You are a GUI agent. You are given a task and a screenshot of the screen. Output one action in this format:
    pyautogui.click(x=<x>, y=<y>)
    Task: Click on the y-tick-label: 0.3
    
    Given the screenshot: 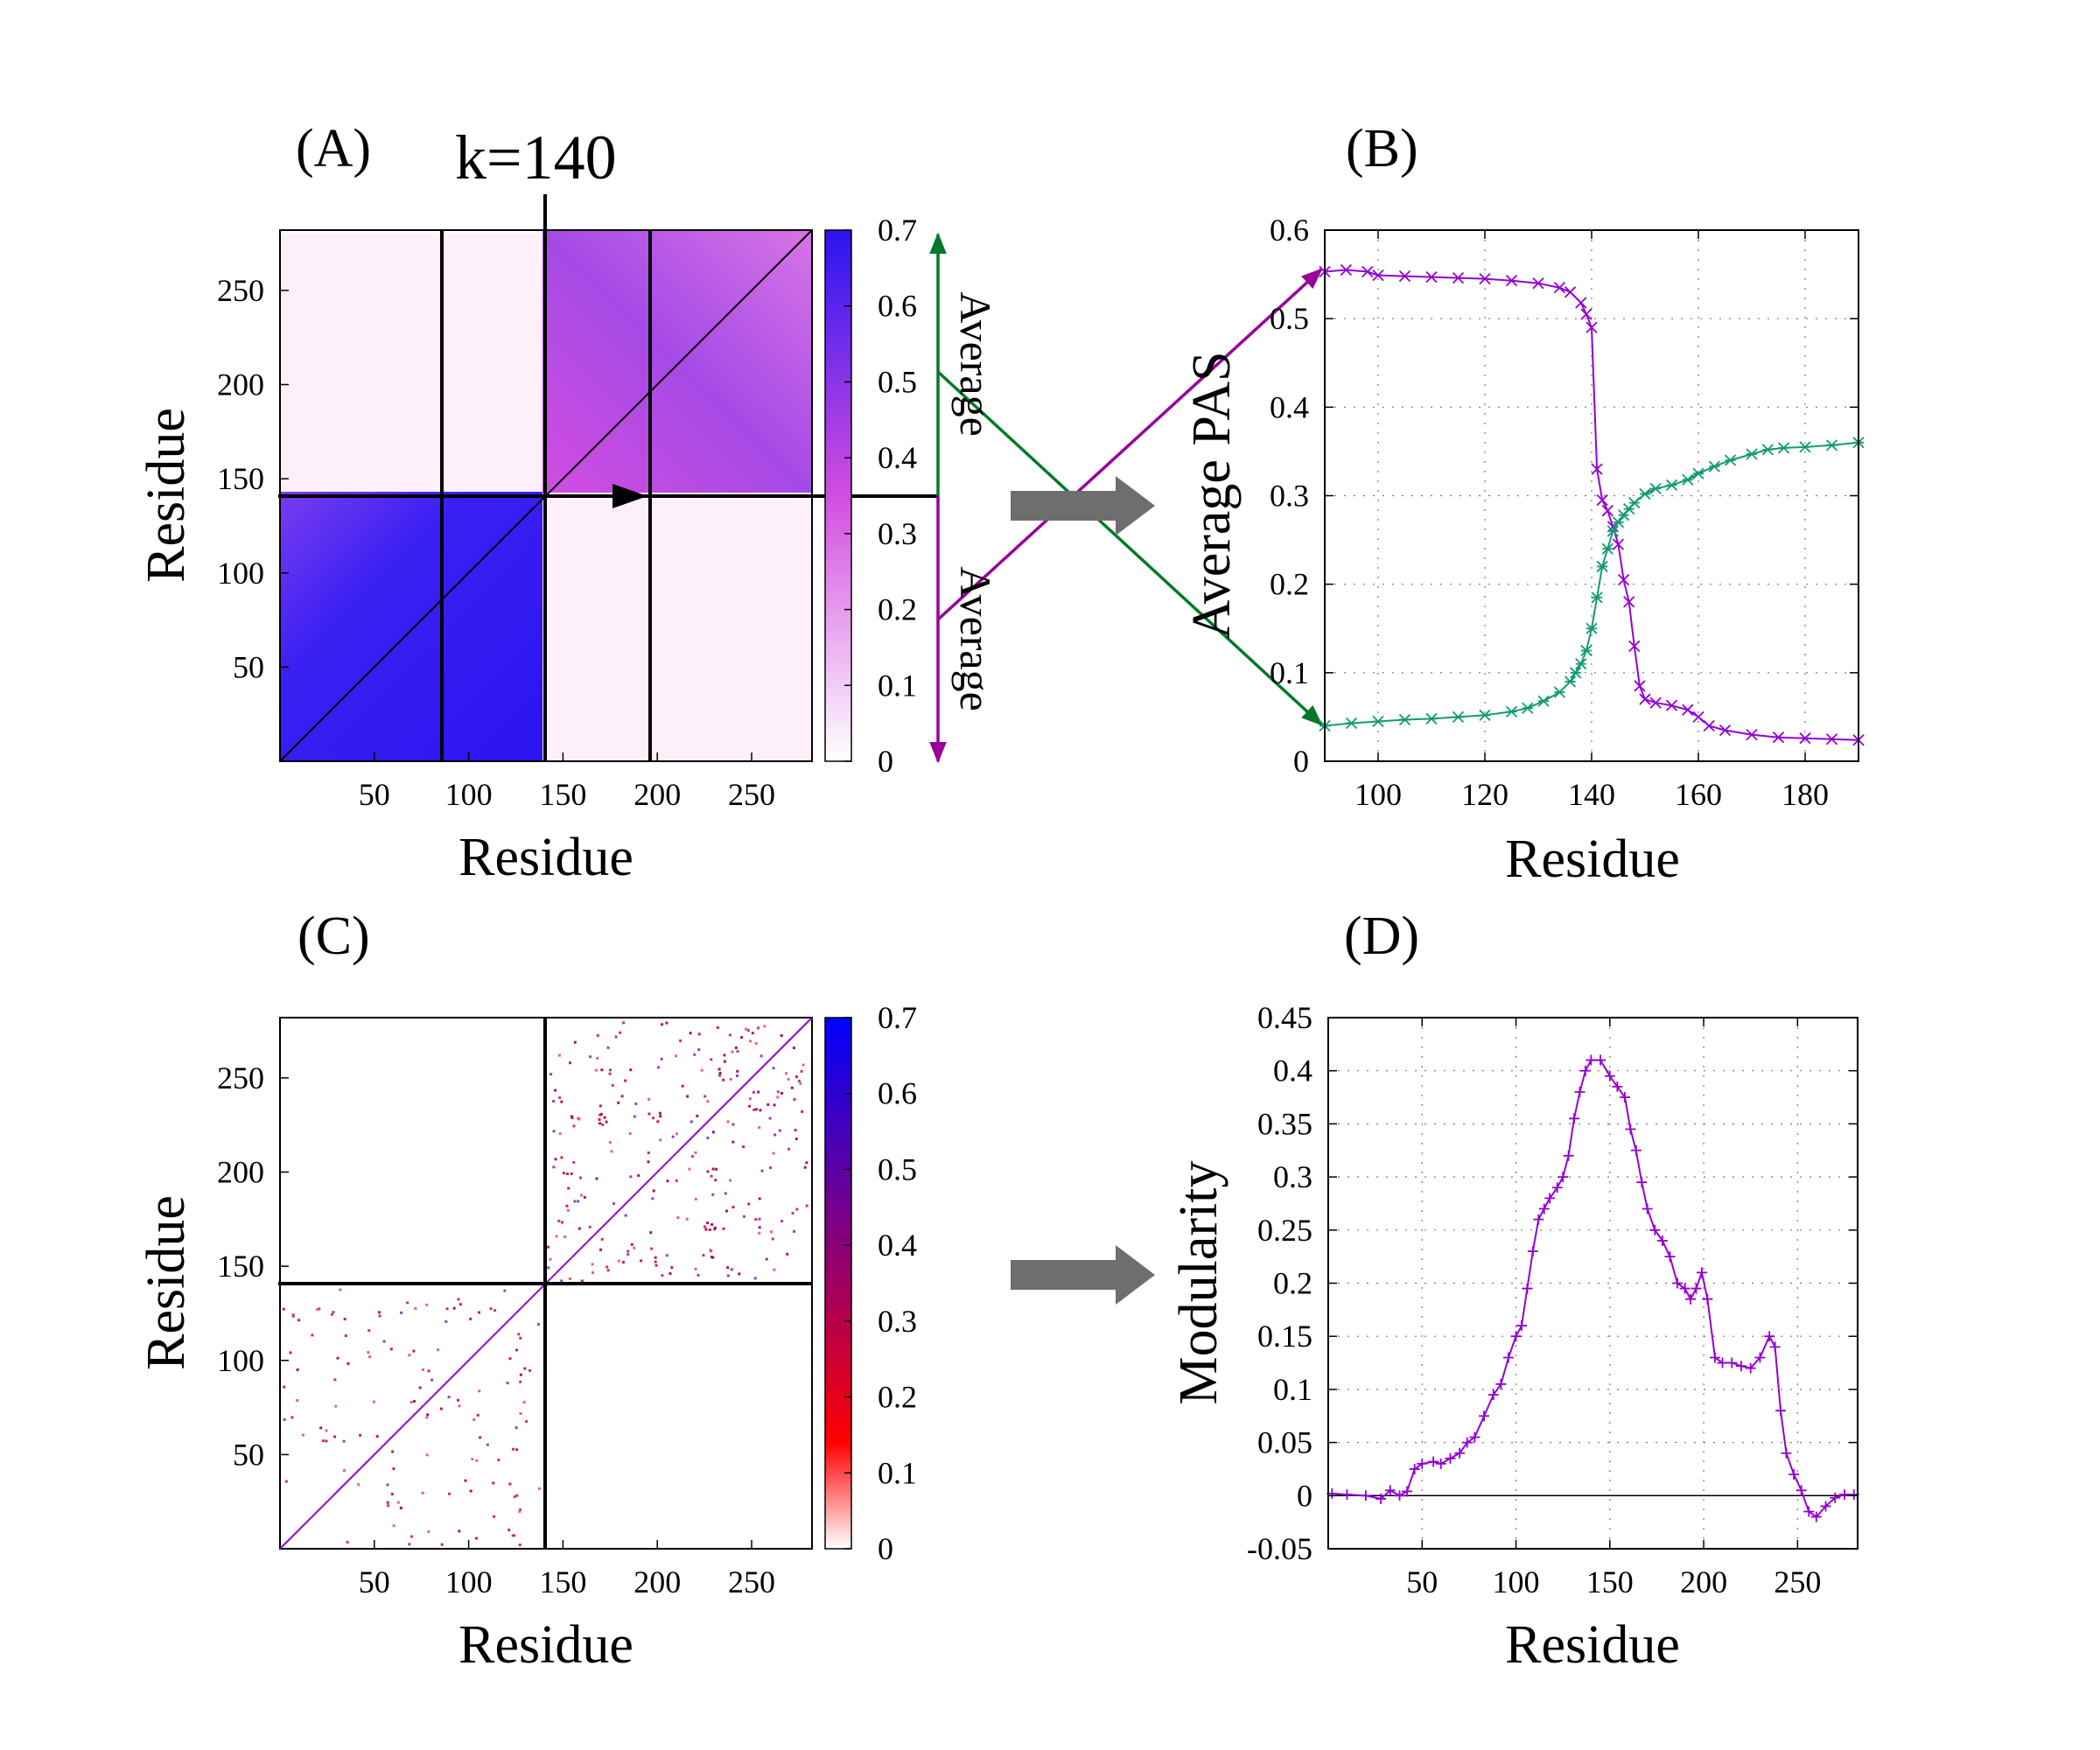 What is the action you would take?
    pyautogui.click(x=1289, y=496)
    